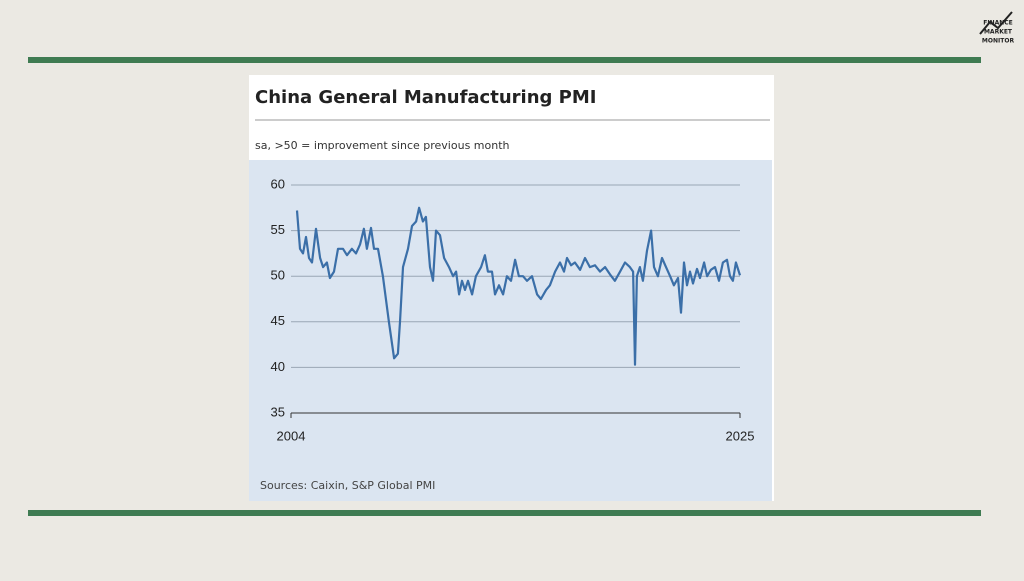 This screenshot has width=1024, height=581. I want to click on y-tick-label: 55, so click(278, 229).